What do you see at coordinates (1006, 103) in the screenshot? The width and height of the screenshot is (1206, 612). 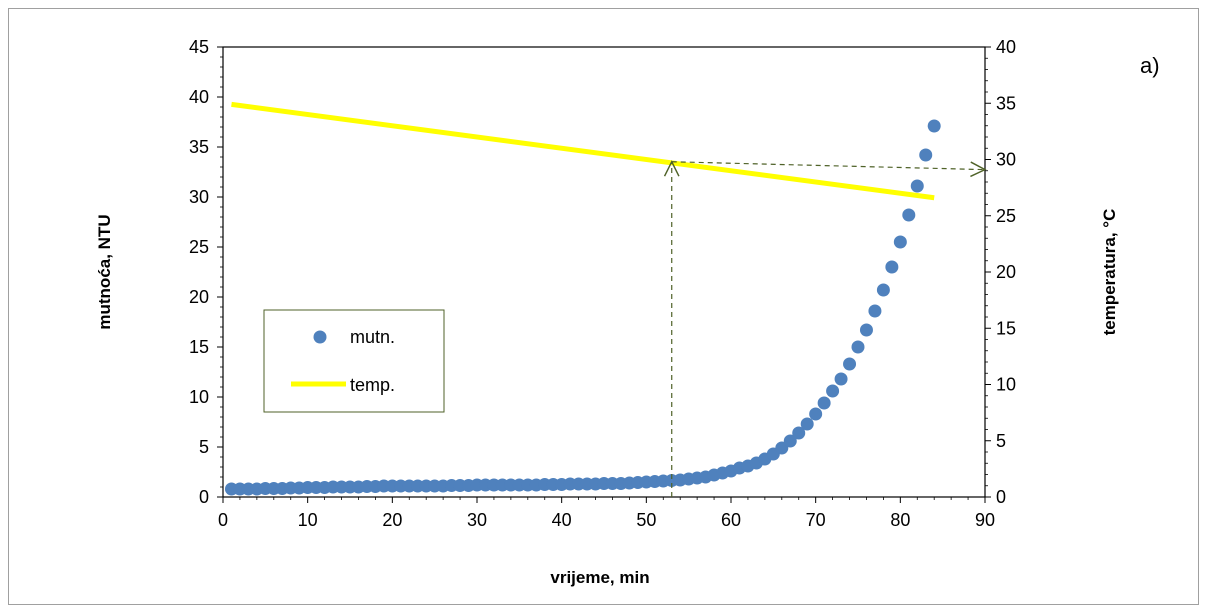 I see `y2-tick-label: 35` at bounding box center [1006, 103].